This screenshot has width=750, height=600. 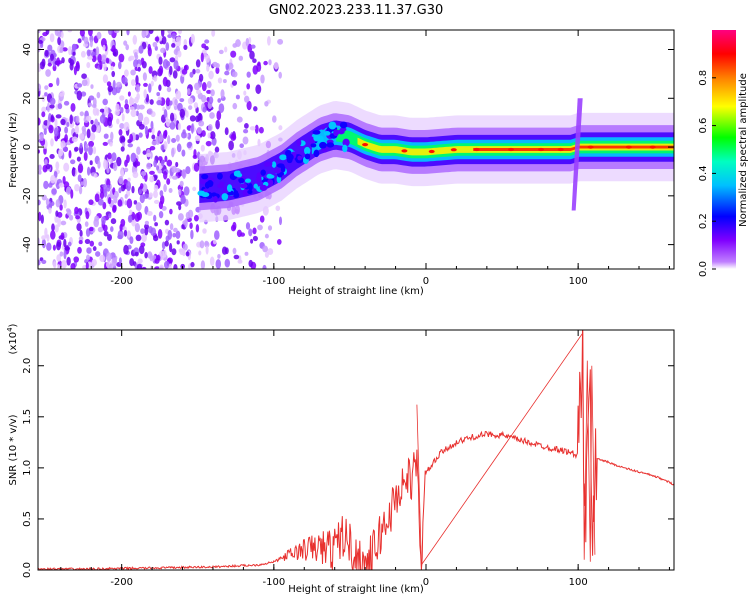 What do you see at coordinates (426, 582) in the screenshot?
I see `snr-x-tick-label: 0` at bounding box center [426, 582].